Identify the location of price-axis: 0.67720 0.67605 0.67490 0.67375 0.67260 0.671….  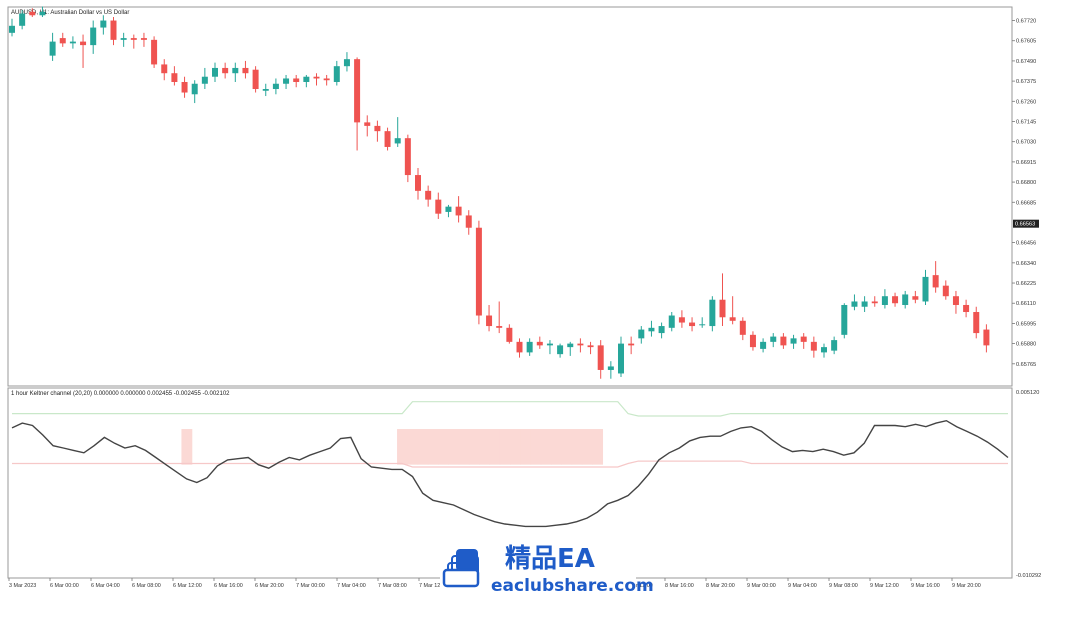
(1025, 193).